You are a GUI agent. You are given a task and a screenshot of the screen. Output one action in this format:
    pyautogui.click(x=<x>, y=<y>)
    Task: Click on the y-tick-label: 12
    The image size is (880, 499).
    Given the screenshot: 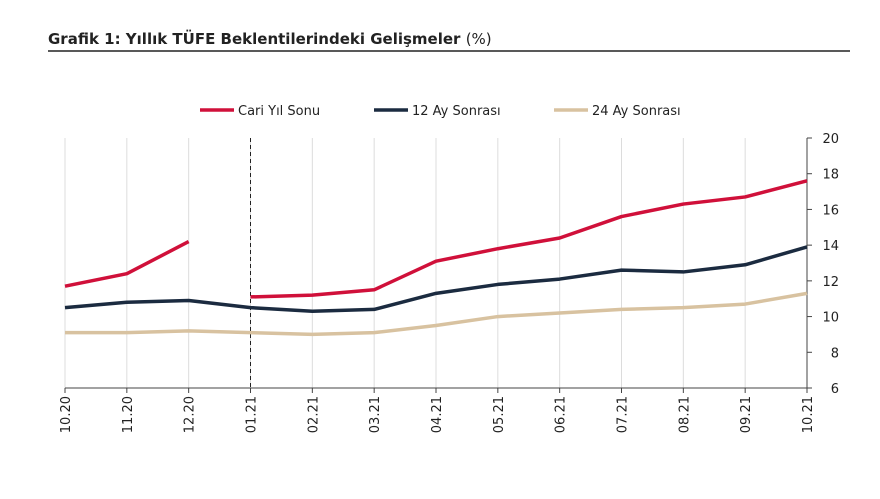 What is the action you would take?
    pyautogui.click(x=830, y=282)
    